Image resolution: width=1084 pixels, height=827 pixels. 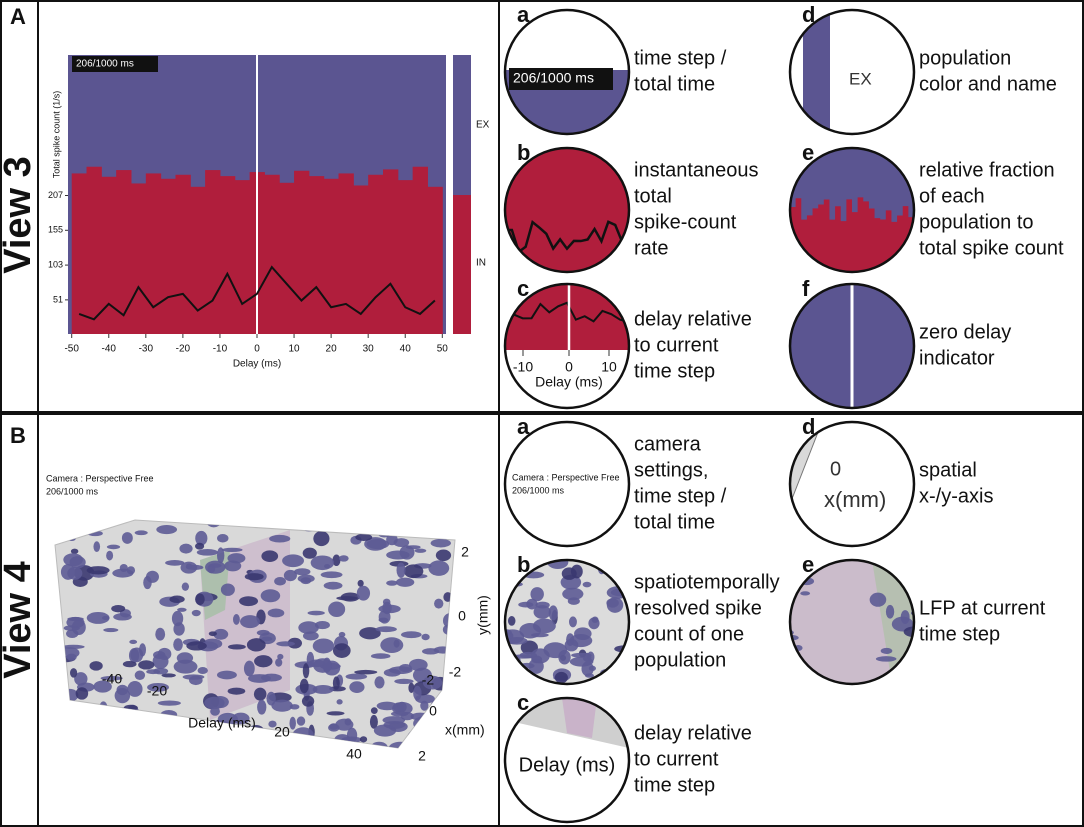 I want to click on time-label-box, so click(x=115, y=64).